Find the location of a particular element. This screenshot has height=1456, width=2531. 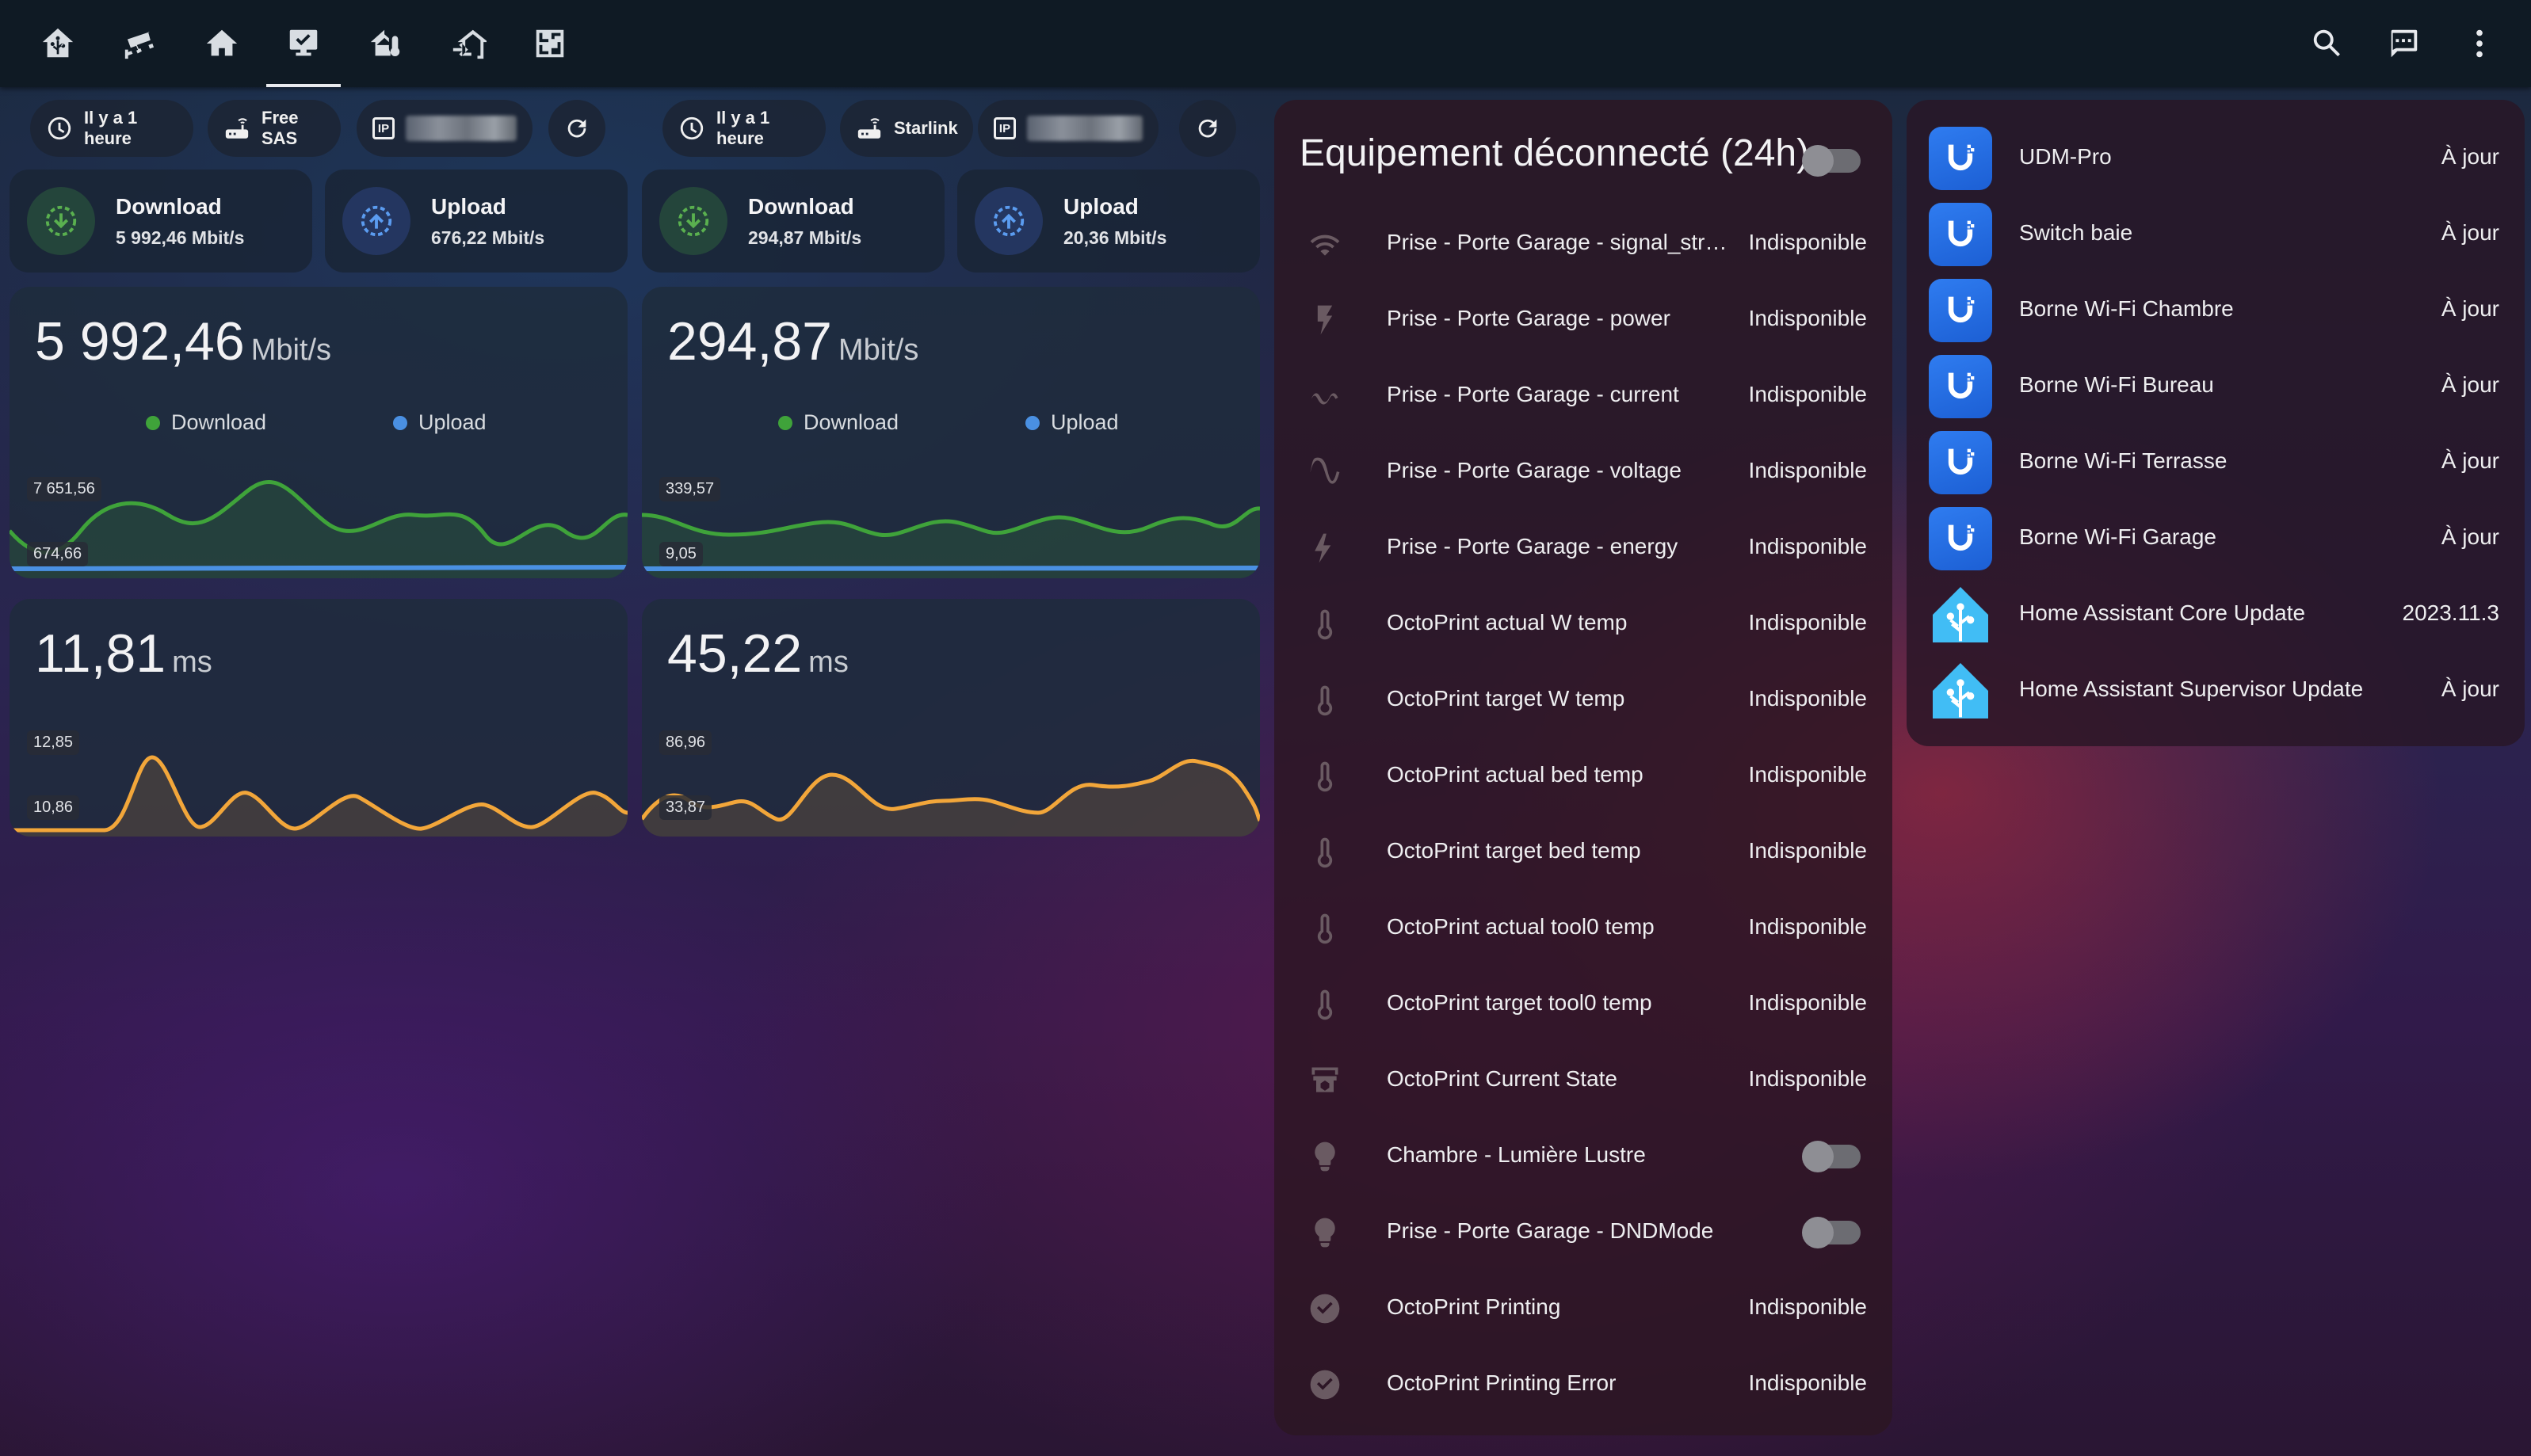

list-item: OctoPrint target W temp Indisponible is located at coordinates (1583, 700).